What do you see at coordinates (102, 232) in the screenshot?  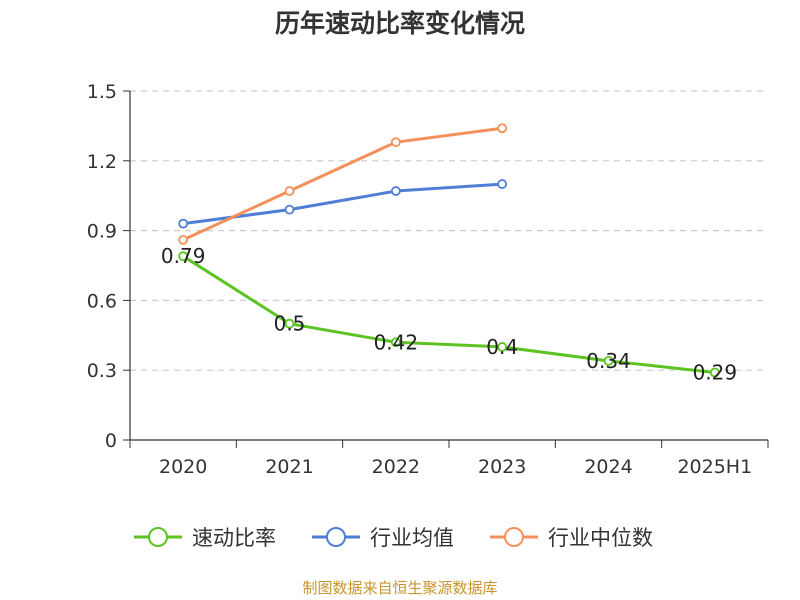 I see `y-tick-label: 0.9` at bounding box center [102, 232].